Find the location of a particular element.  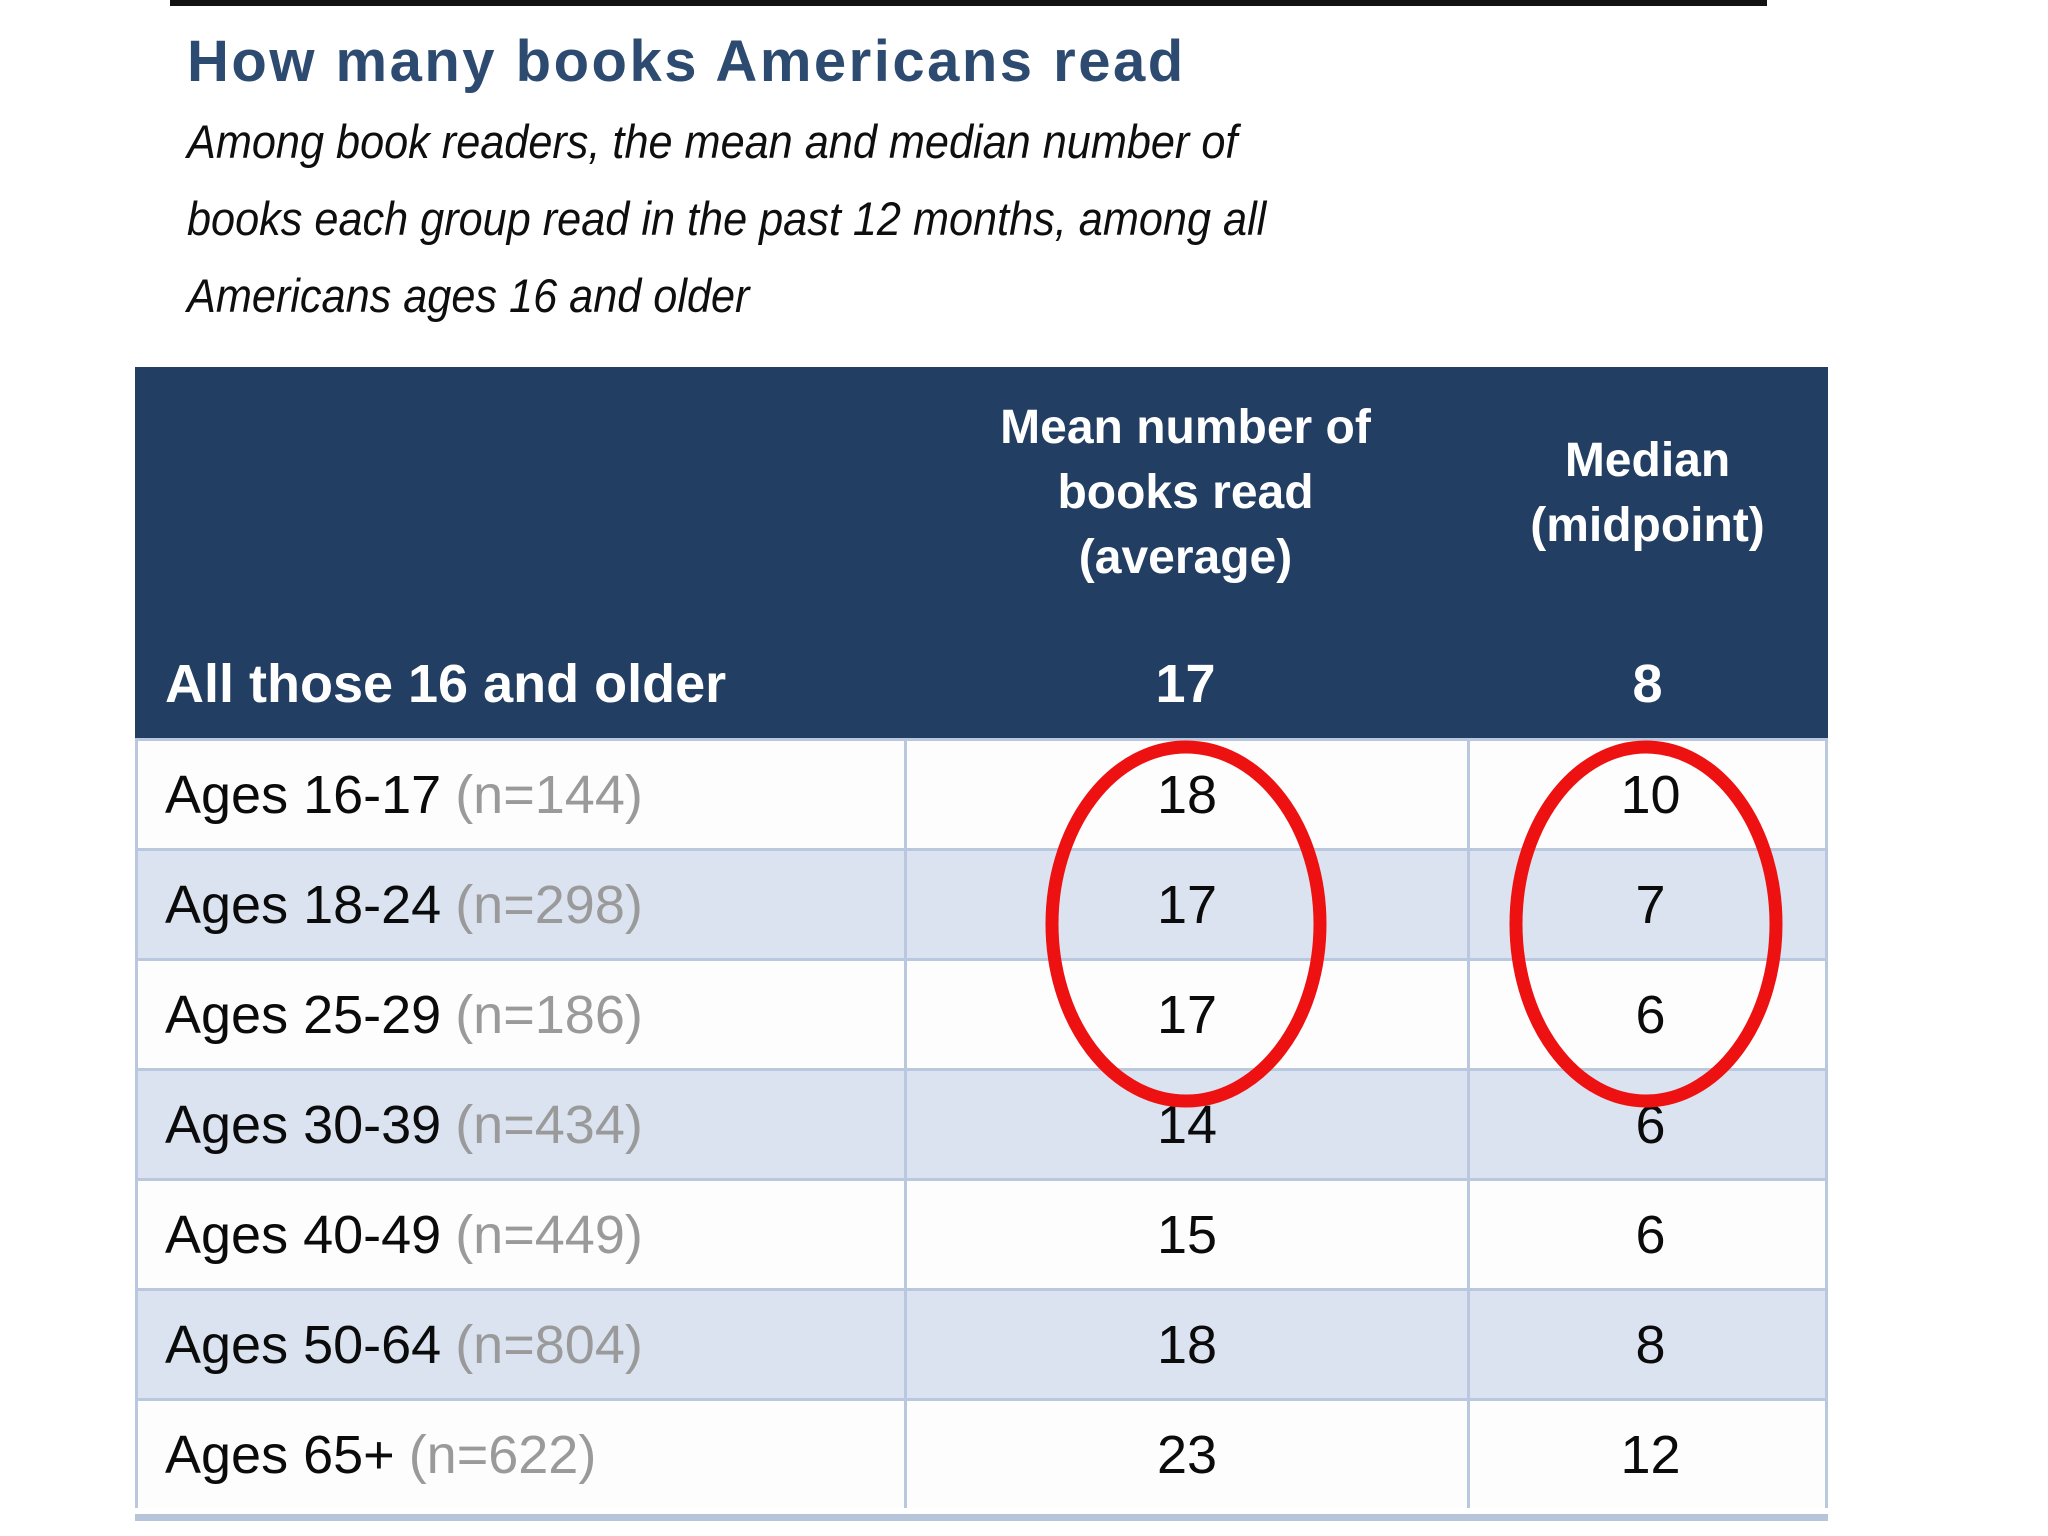

row-group-label: Ages 65+ is located at coordinates (280, 1454).